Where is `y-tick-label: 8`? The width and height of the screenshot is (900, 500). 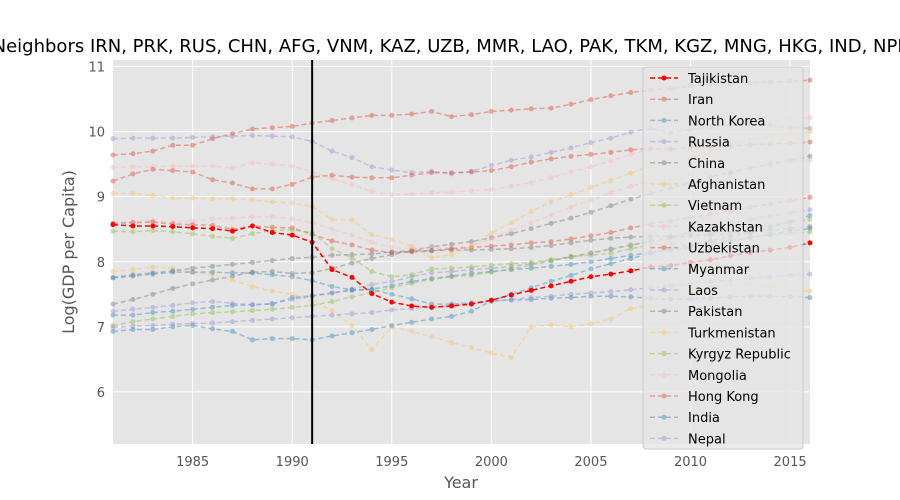
y-tick-label: 8 is located at coordinates (101, 263).